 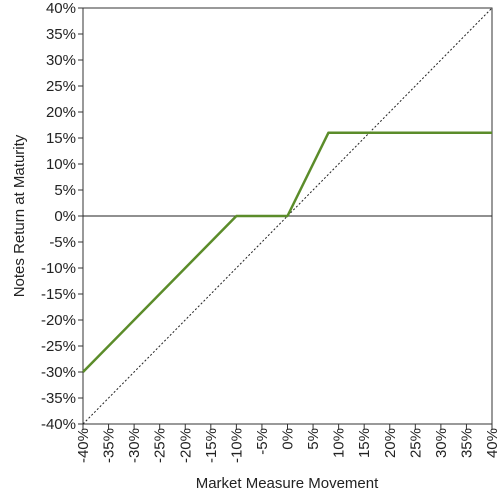 I want to click on x-tick-label: 10%, so click(x=339, y=443).